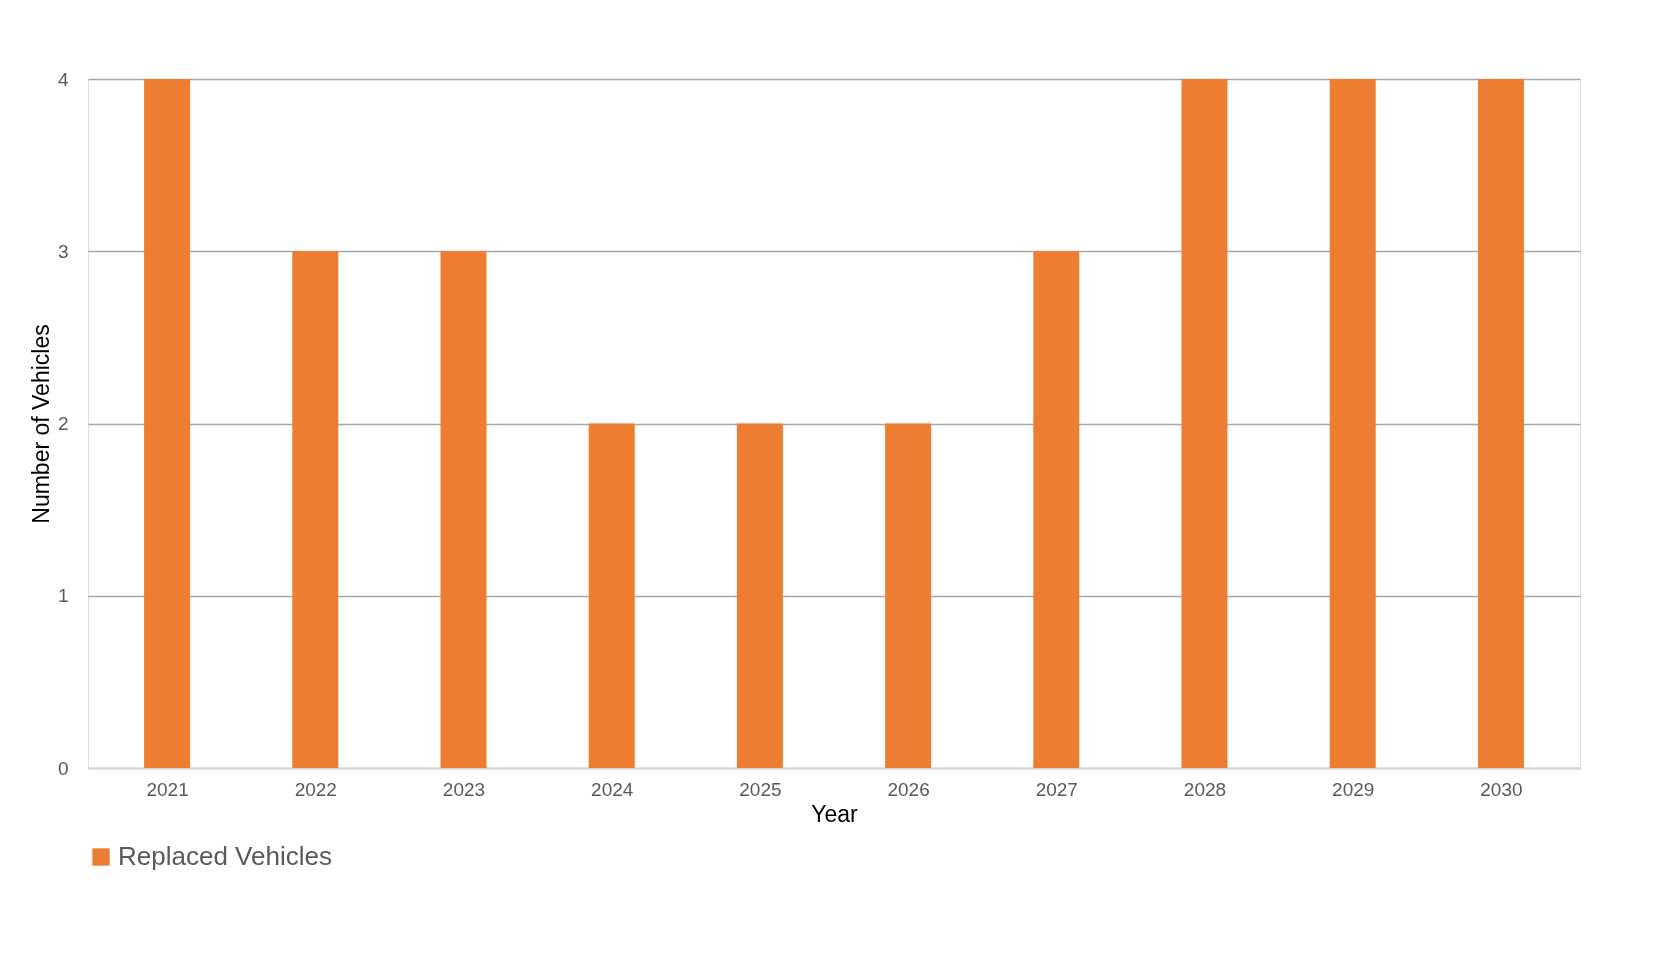  I want to click on y-tick-label: 0, so click(63, 768).